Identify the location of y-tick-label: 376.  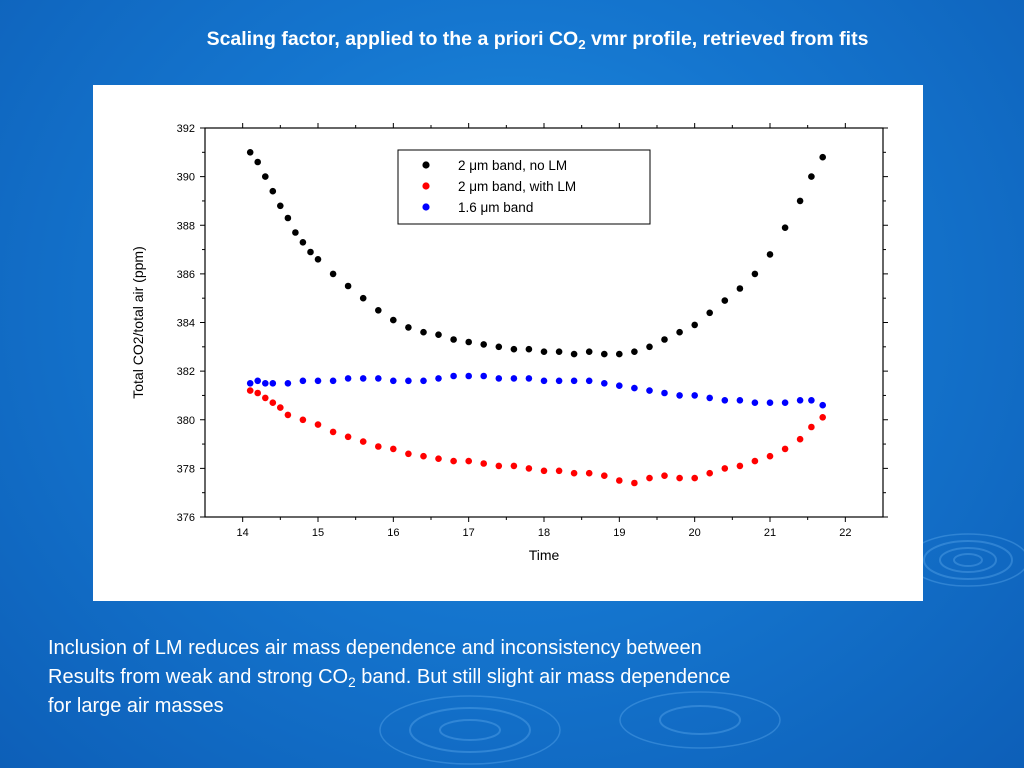
(186, 518).